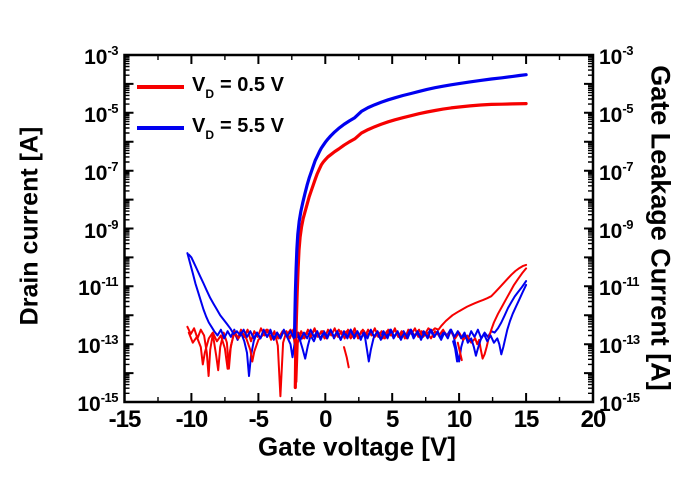  I want to click on x-tick-label-5: 5, so click(392, 419).